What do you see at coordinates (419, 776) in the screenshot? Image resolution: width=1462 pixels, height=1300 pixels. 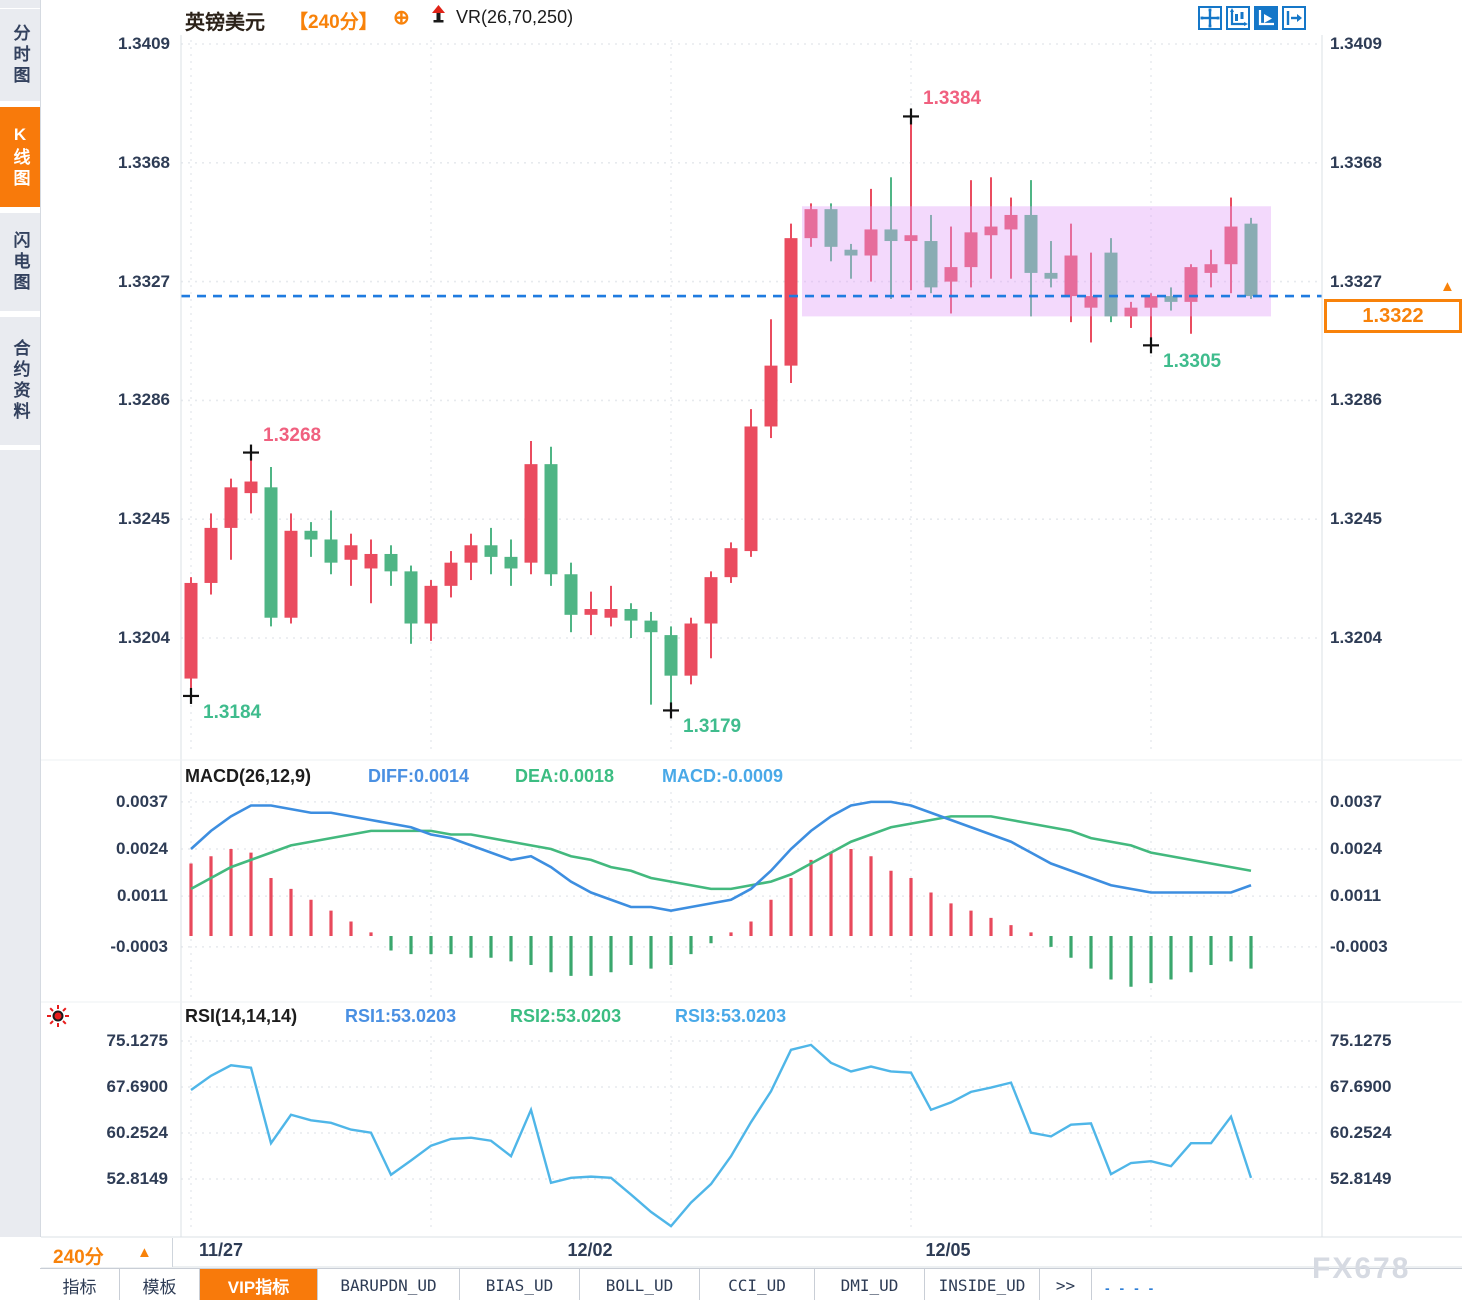 I see `macd-diff-value: DIFF:0.0014` at bounding box center [419, 776].